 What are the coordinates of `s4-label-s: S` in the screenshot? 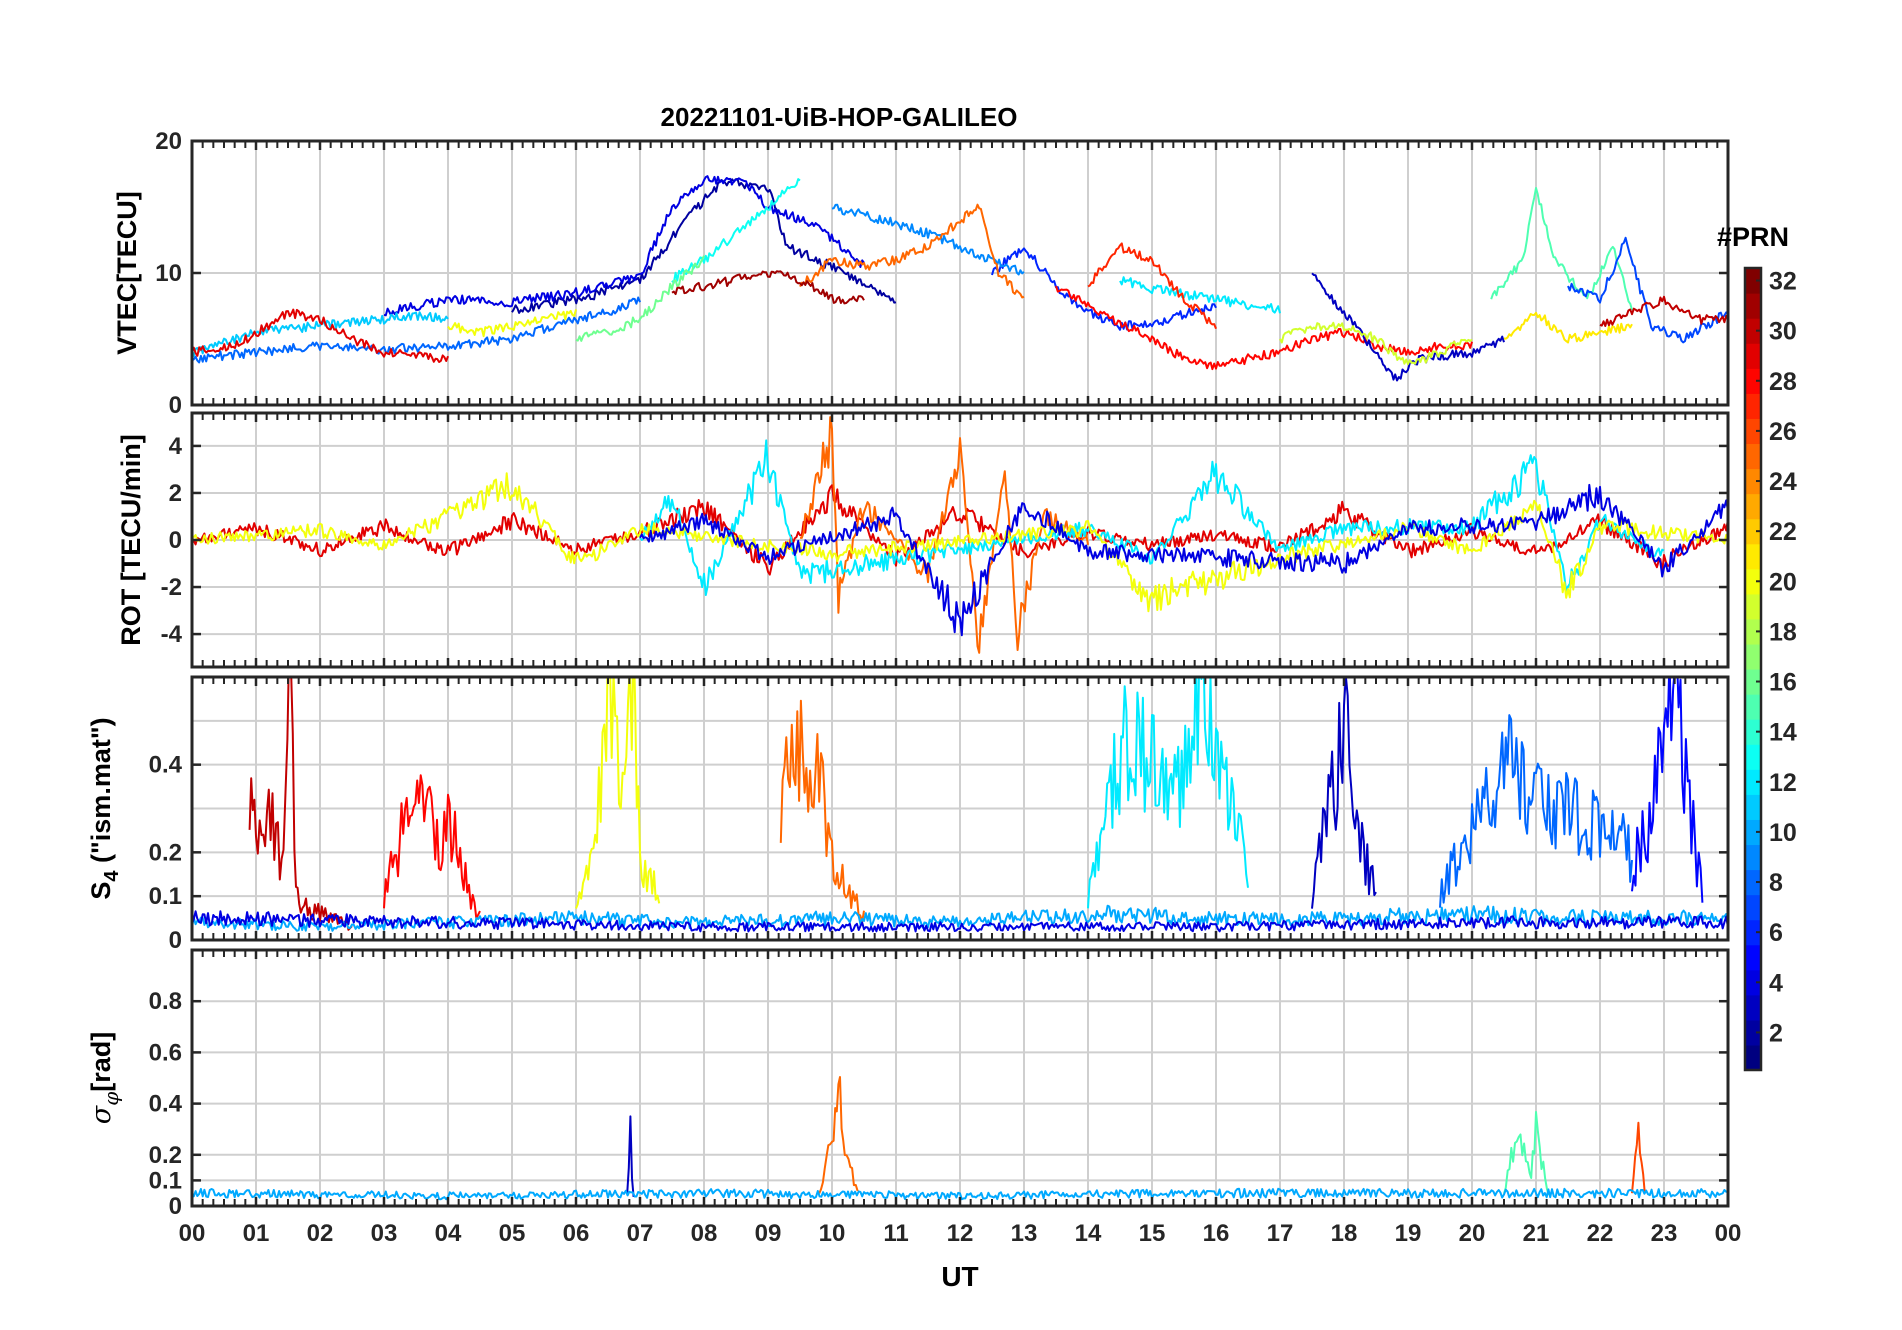 It's located at (101, 891).